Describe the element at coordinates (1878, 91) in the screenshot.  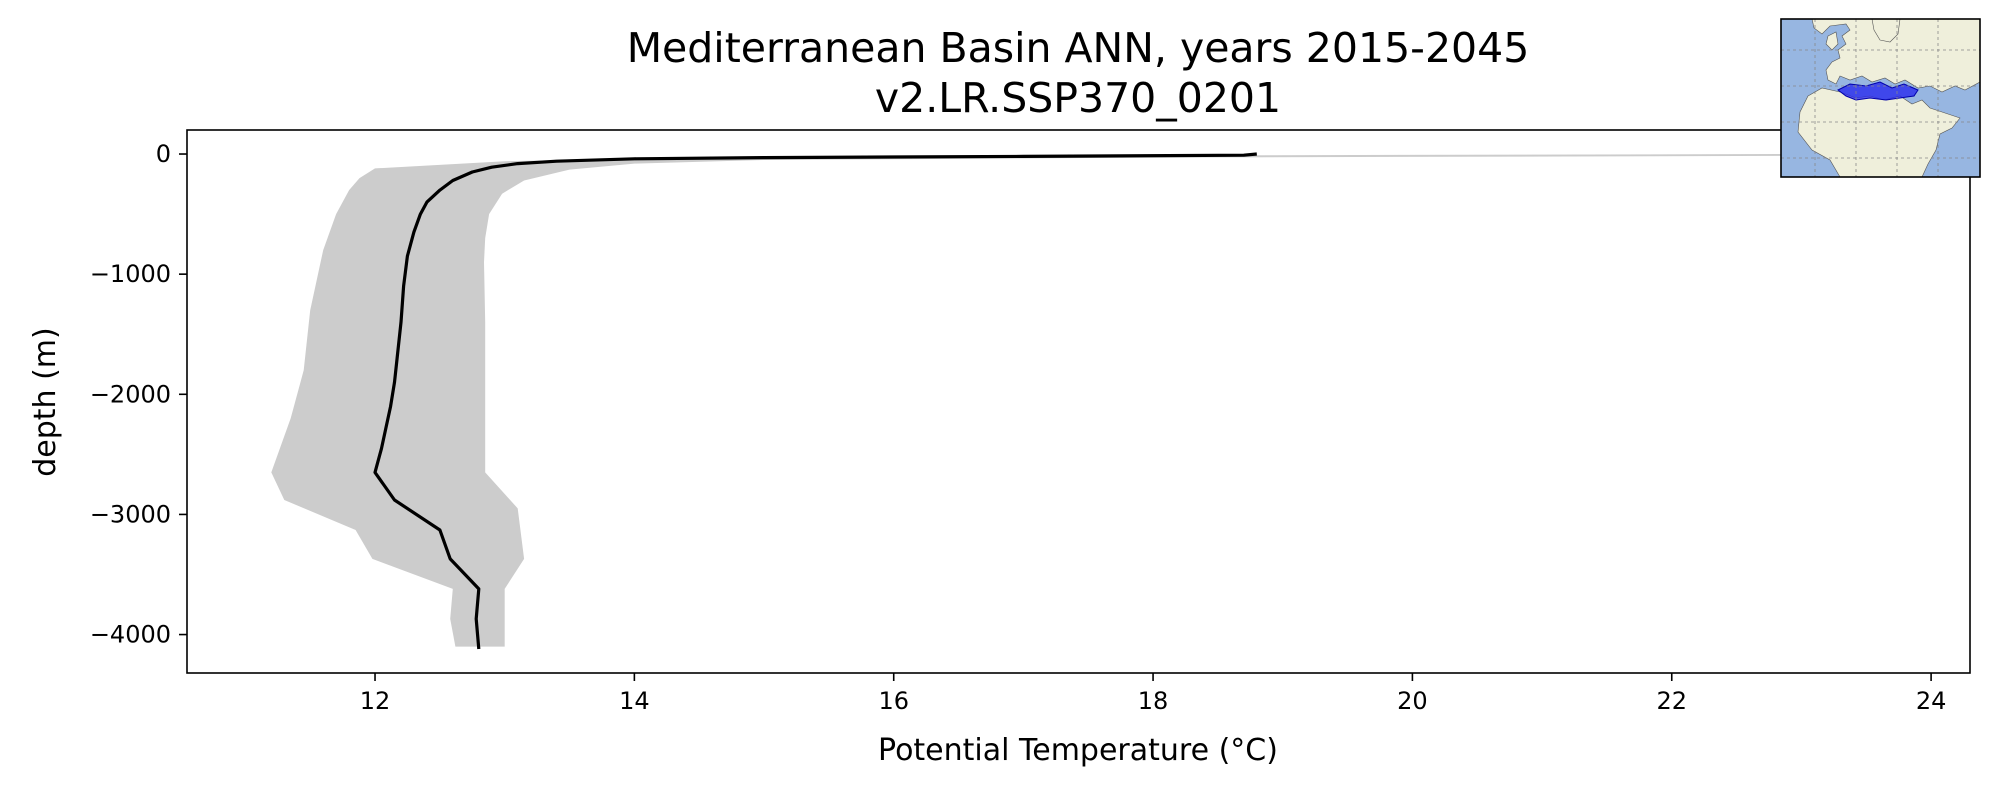
I see `map-mediterranean-highlight` at that location.